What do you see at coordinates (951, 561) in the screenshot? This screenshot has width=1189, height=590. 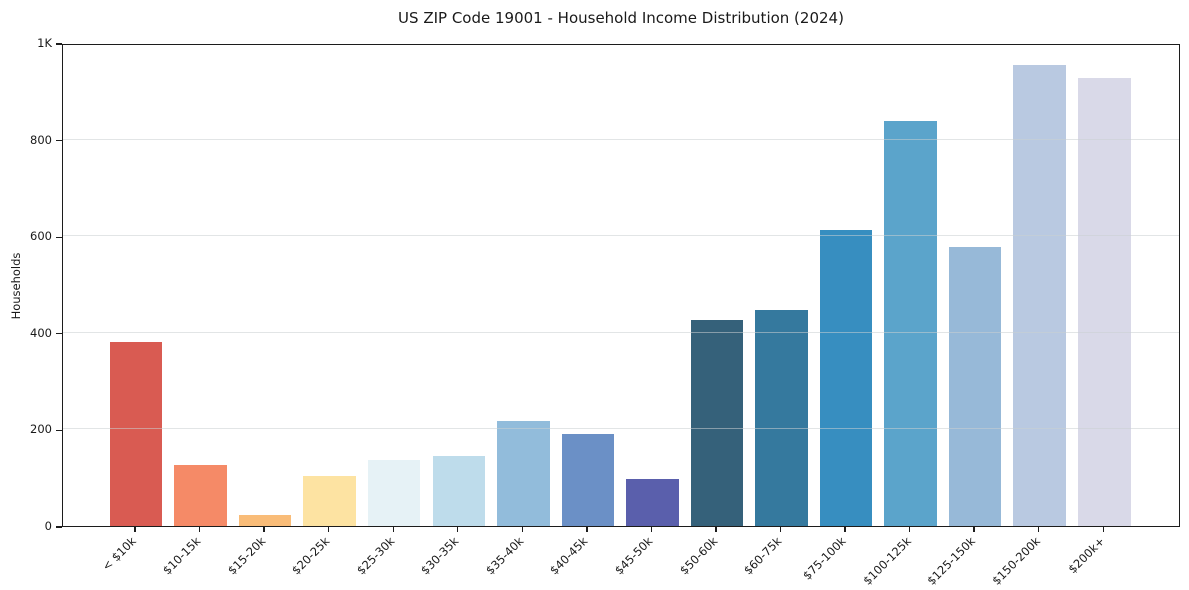 I see `x-tick-label: $125-150k` at bounding box center [951, 561].